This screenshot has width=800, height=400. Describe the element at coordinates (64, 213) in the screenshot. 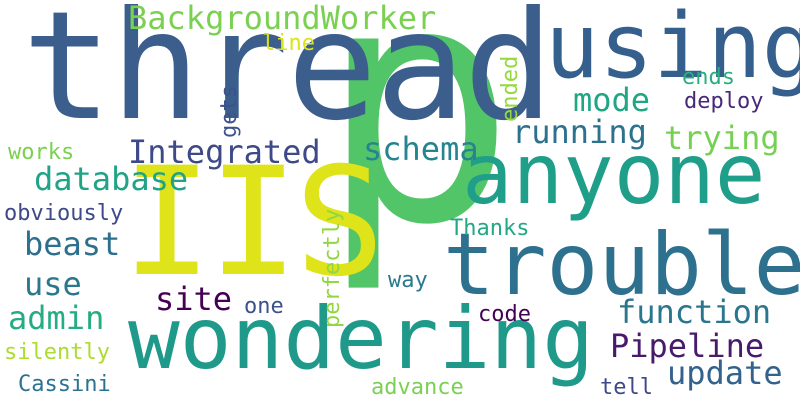

I see `word-obviously: obviously` at that location.